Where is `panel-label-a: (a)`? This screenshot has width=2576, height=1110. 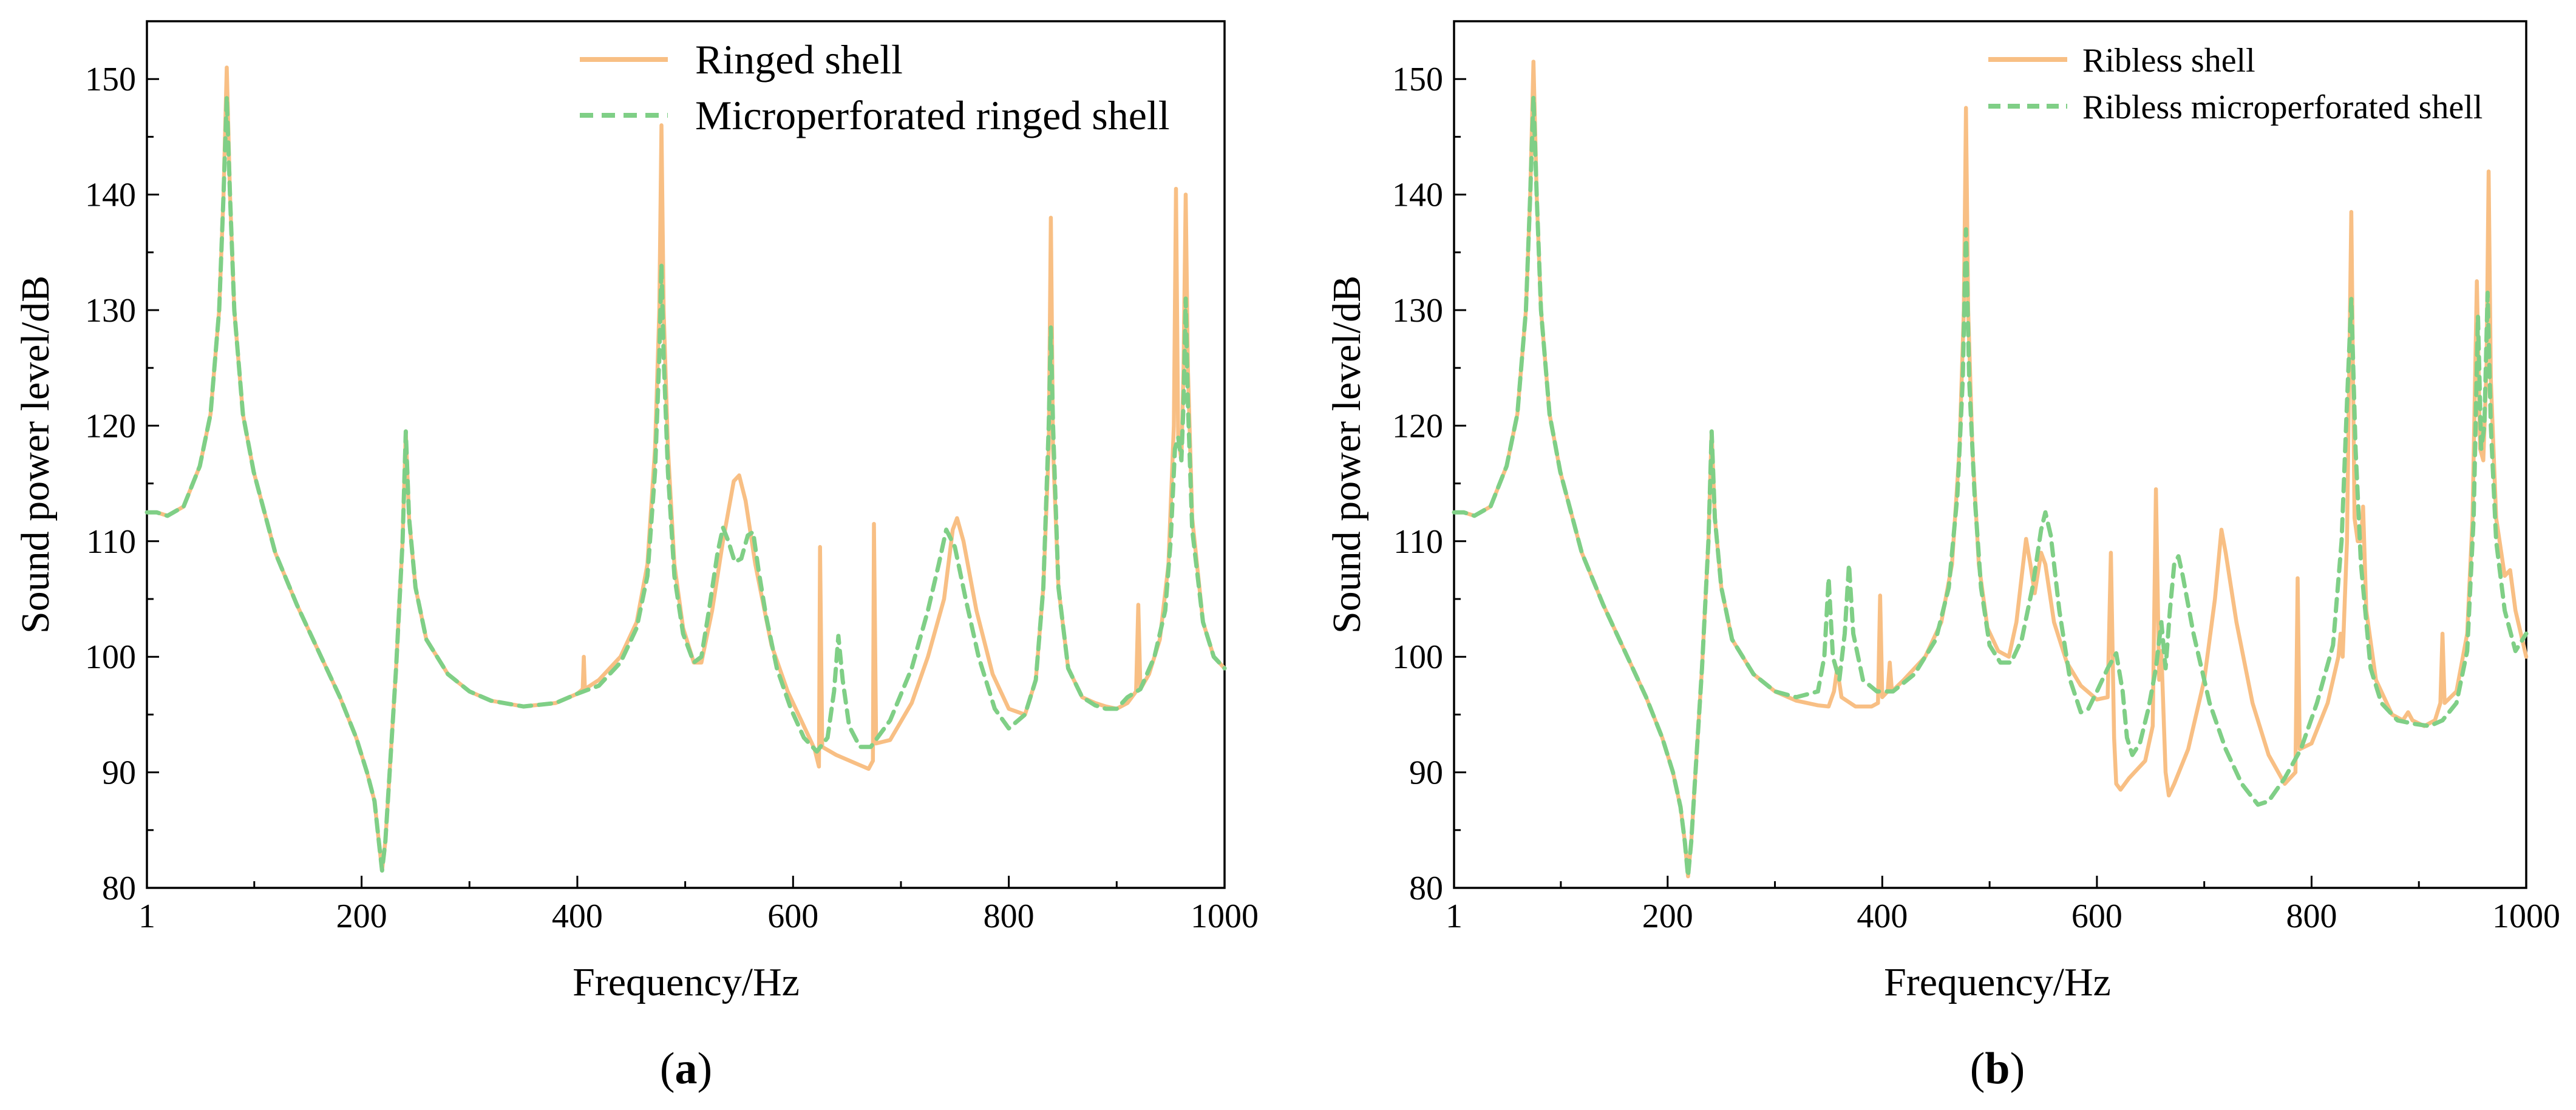
panel-label-a: (a) is located at coordinates (686, 1069).